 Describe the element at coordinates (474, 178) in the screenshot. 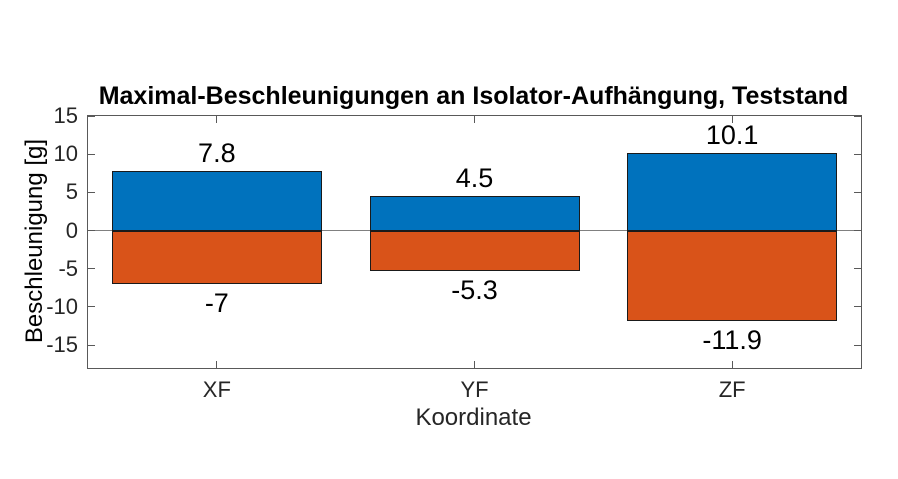

I see `bar-value-label: 4.5` at that location.